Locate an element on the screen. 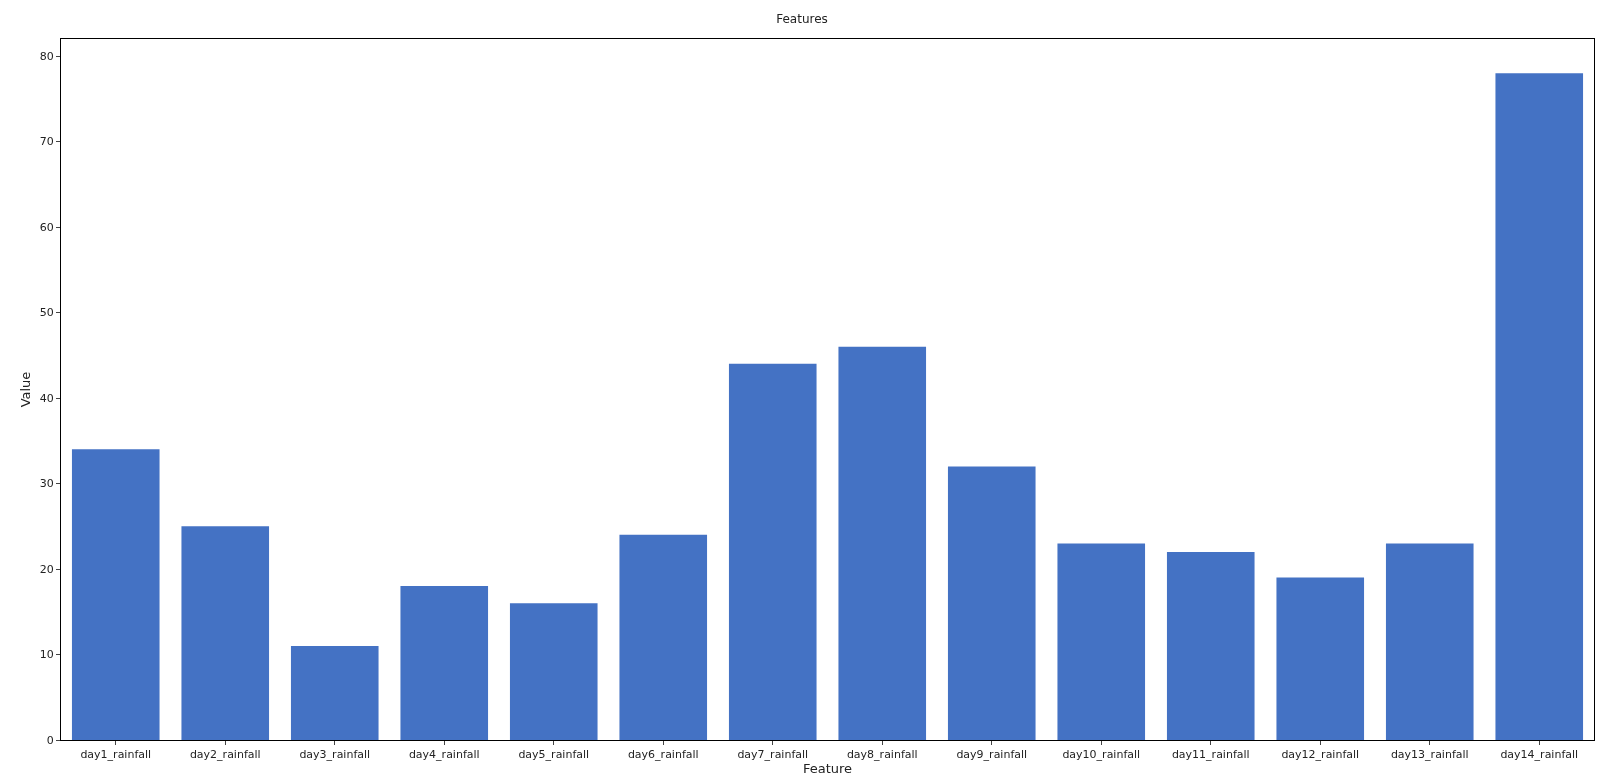  chart-title: Features is located at coordinates (802, 19).